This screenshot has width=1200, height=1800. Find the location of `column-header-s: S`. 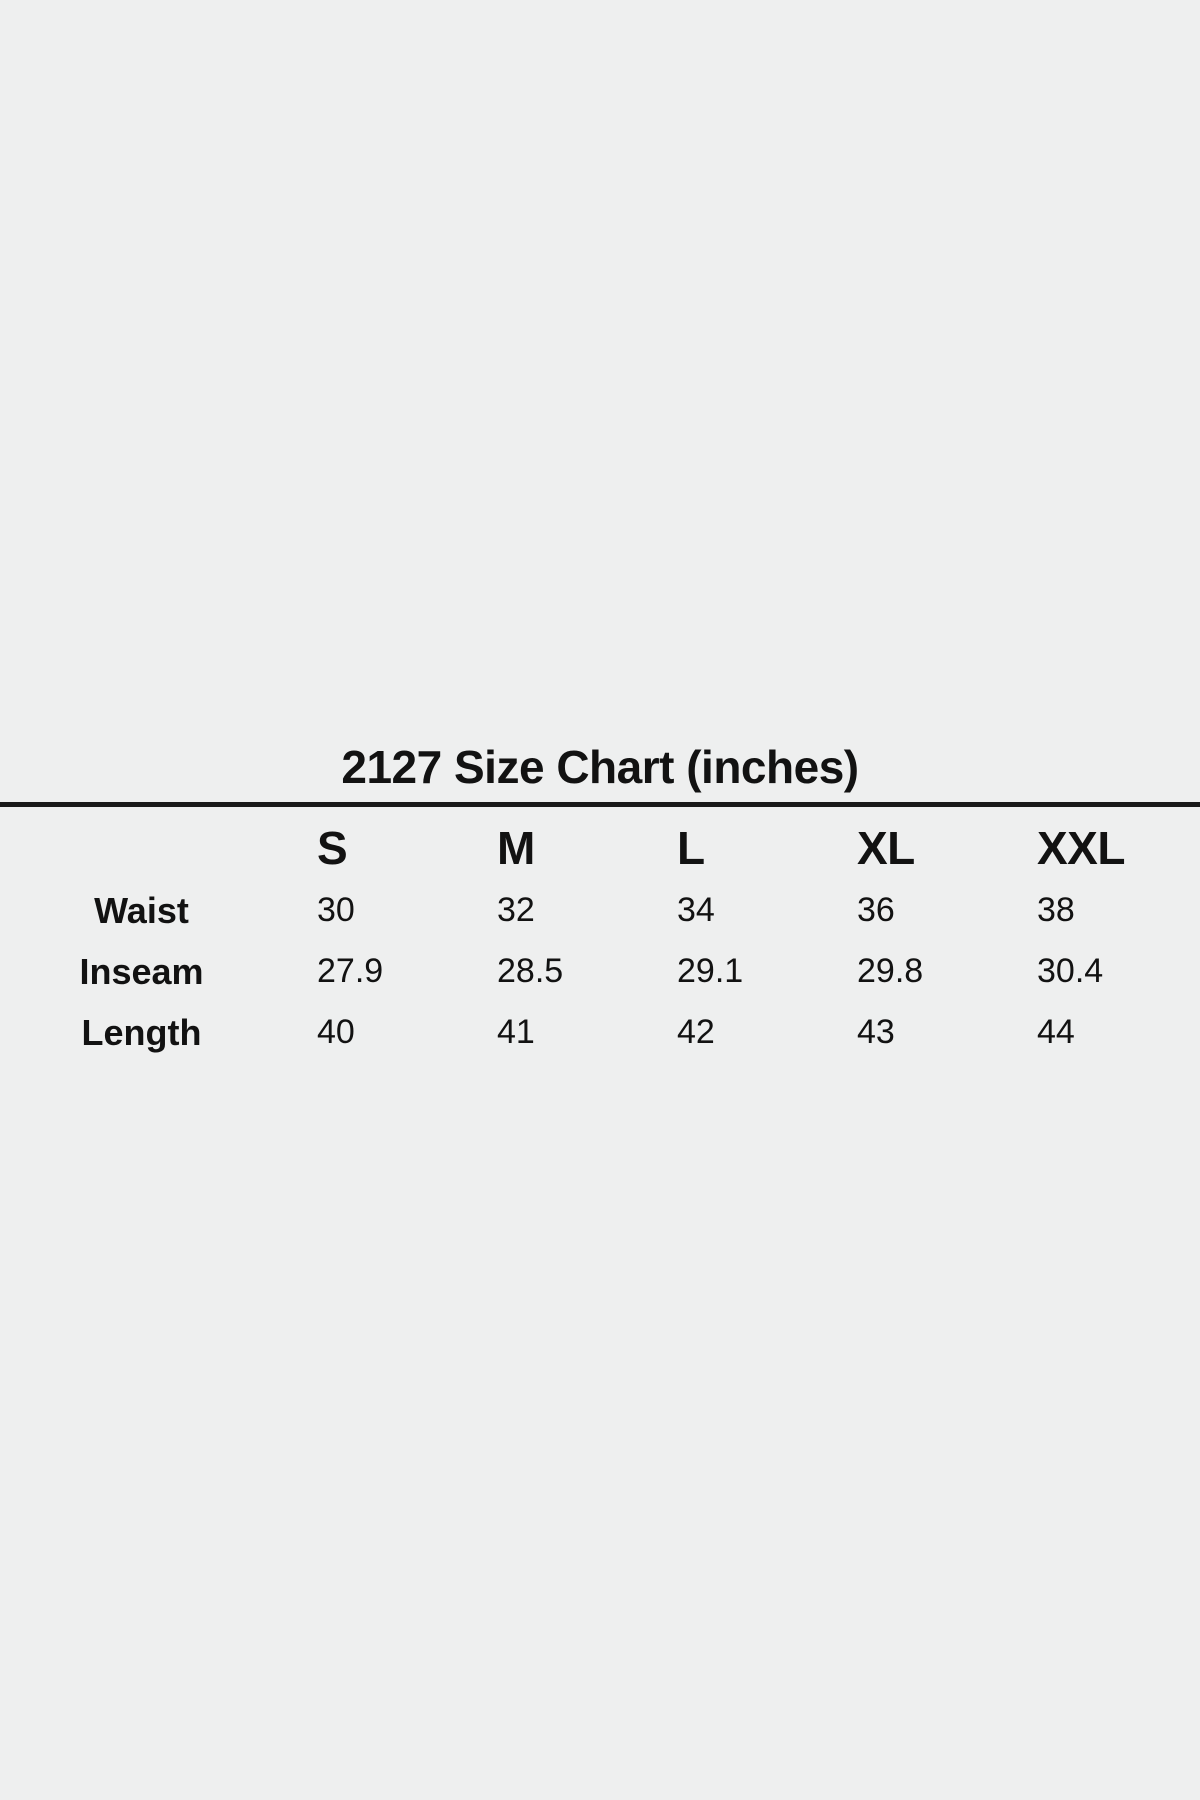

column-header-s: S is located at coordinates (332, 848).